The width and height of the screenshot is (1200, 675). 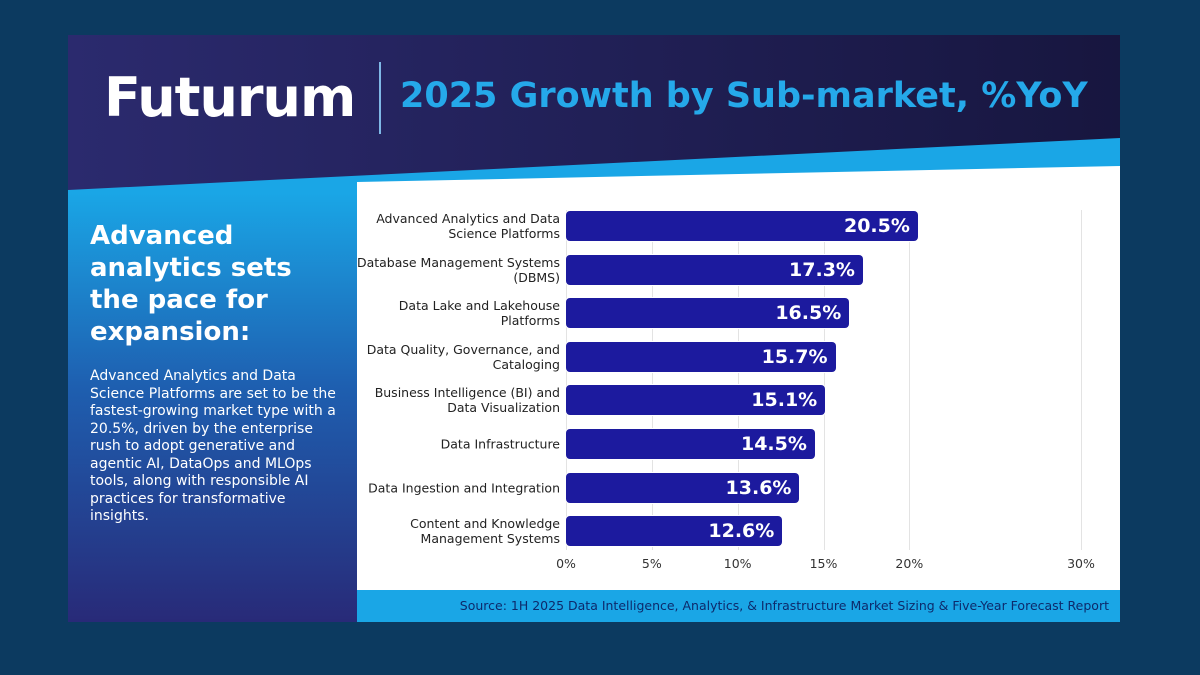 I want to click on x-tick-label: 0%, so click(x=566, y=563).